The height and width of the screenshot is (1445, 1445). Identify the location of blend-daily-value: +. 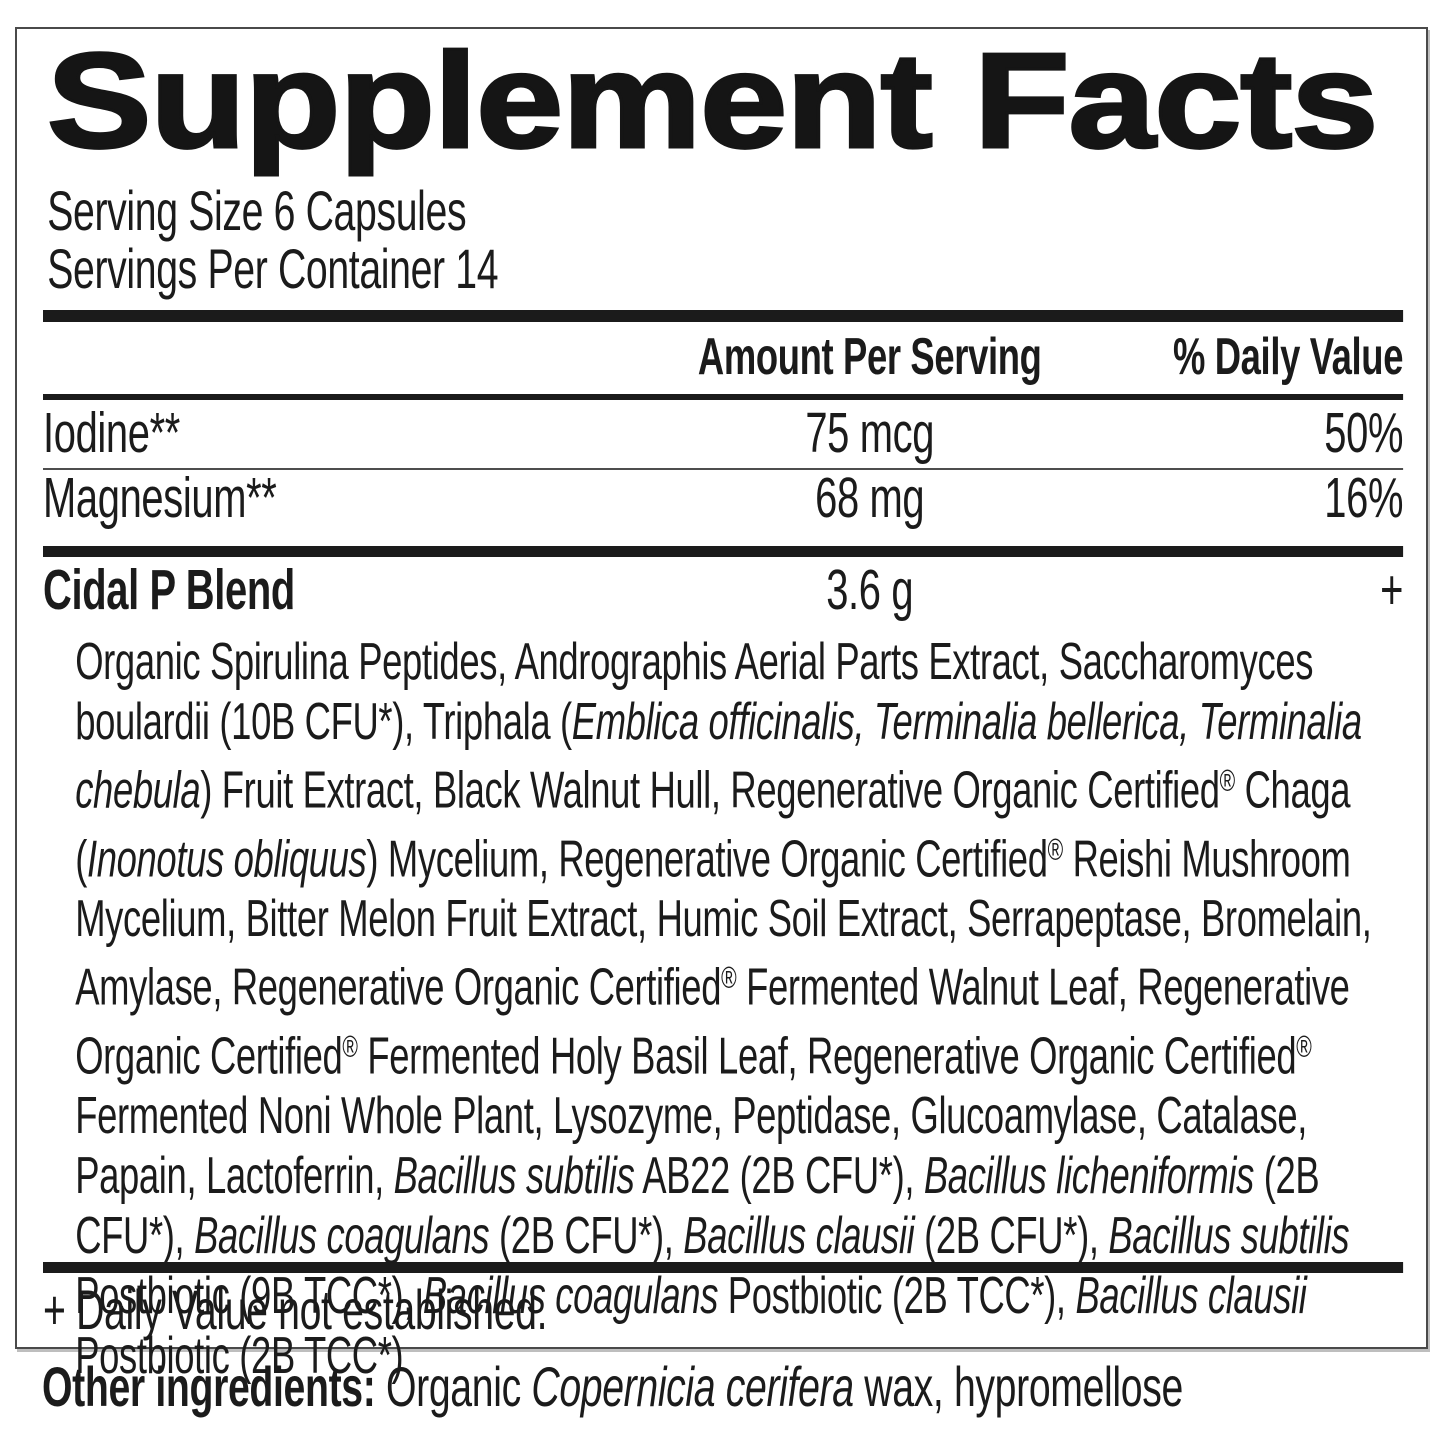
(1392, 590).